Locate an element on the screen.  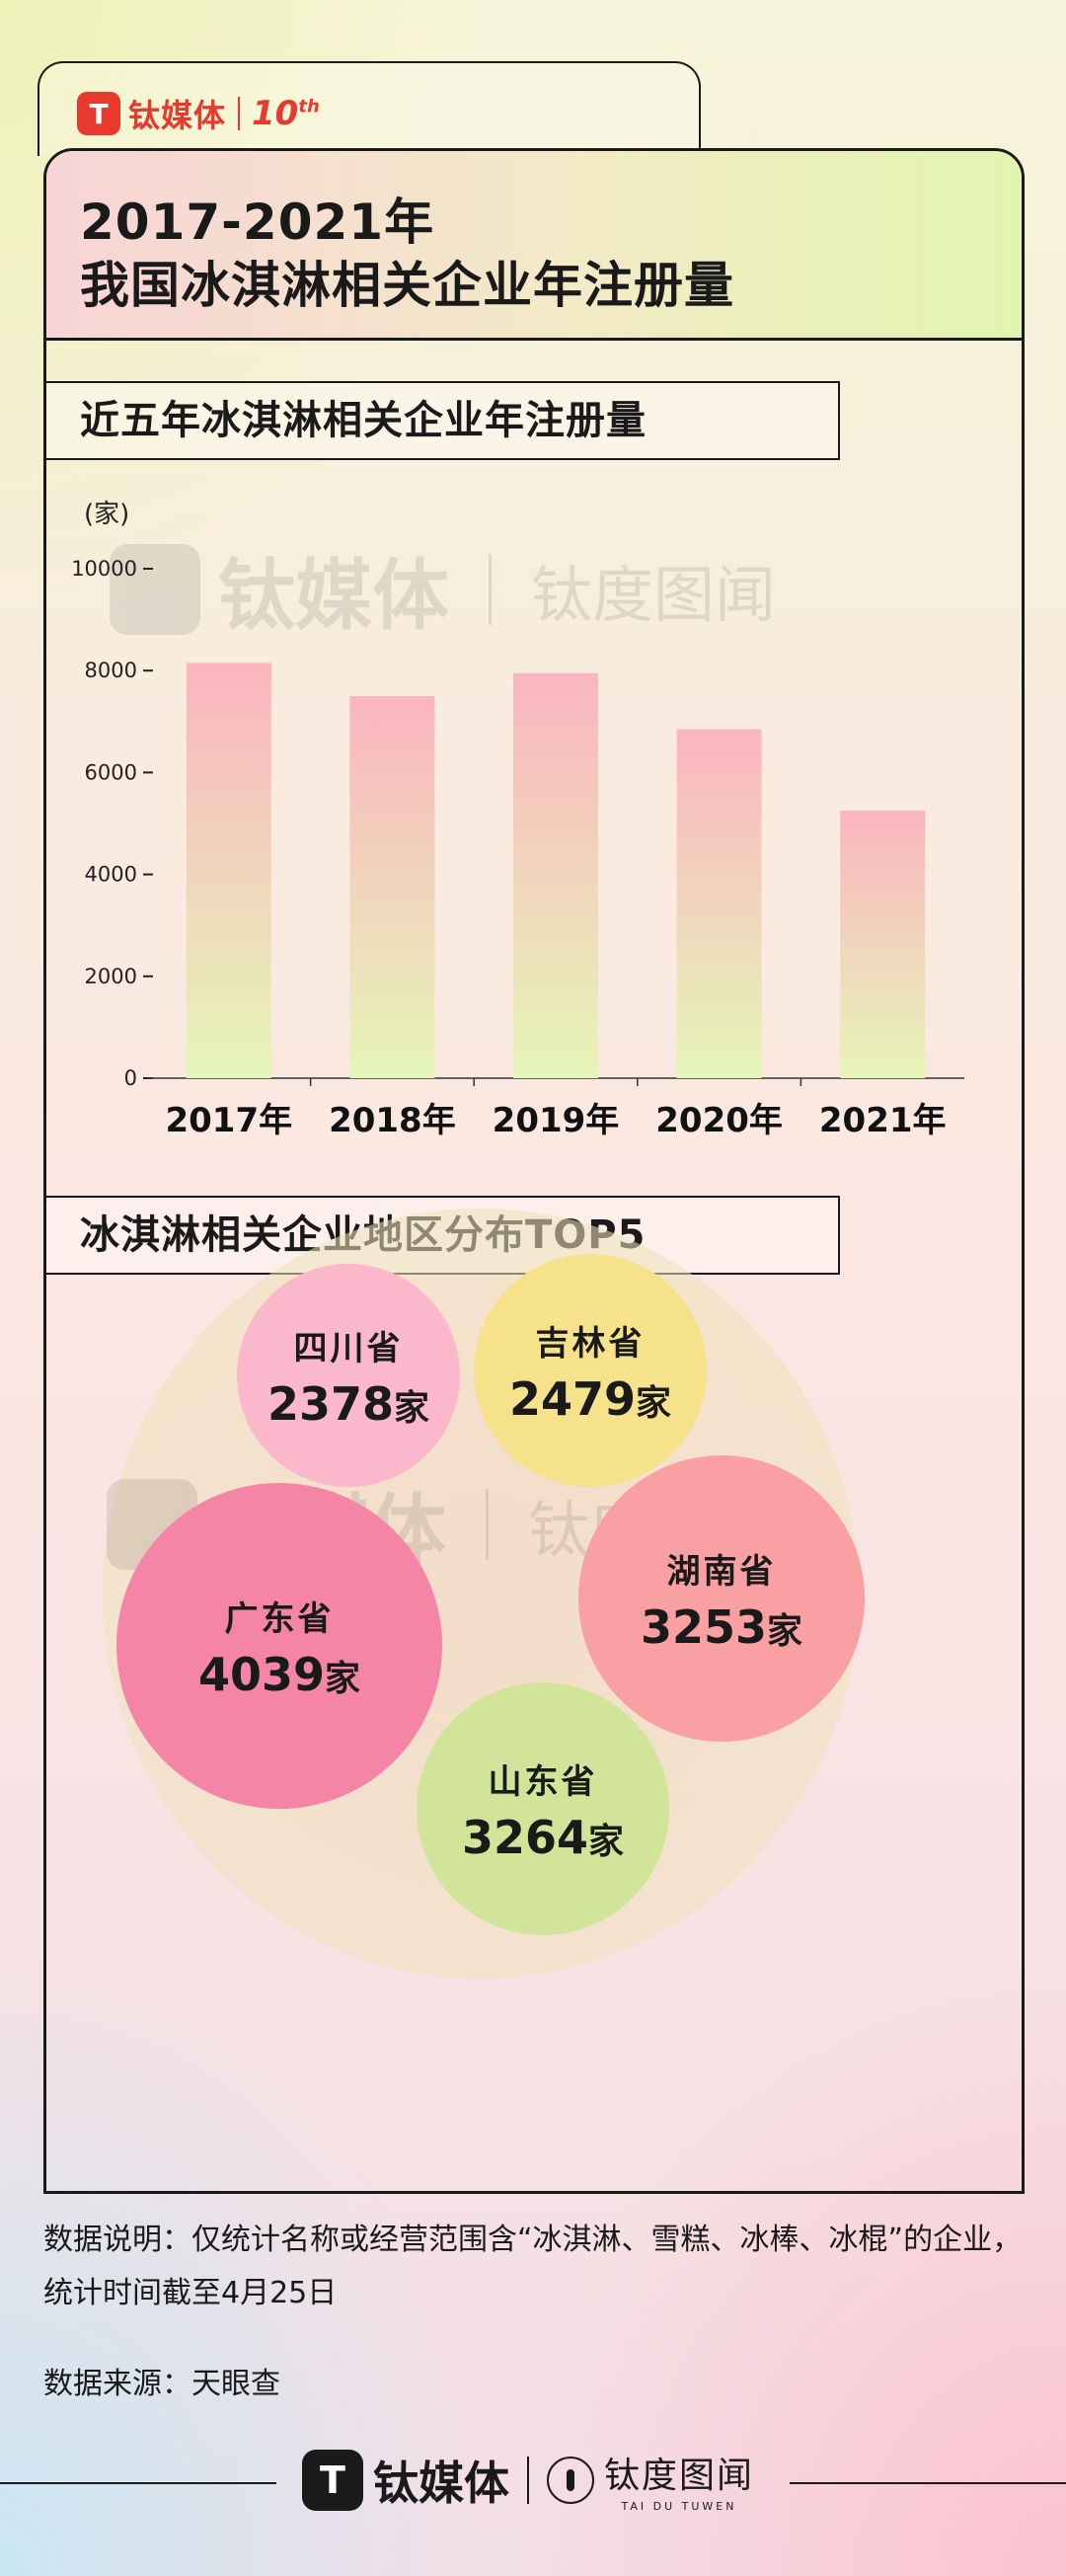
footer-divider-left is located at coordinates (138, 2483).